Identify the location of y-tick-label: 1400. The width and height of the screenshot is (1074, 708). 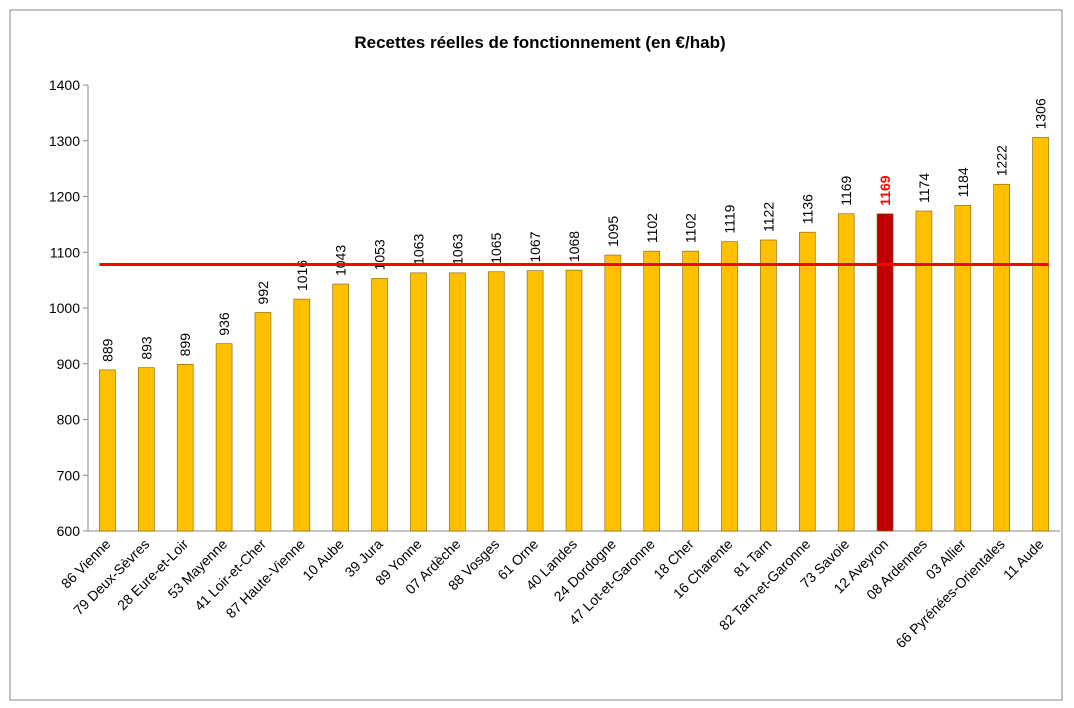
(64, 85).